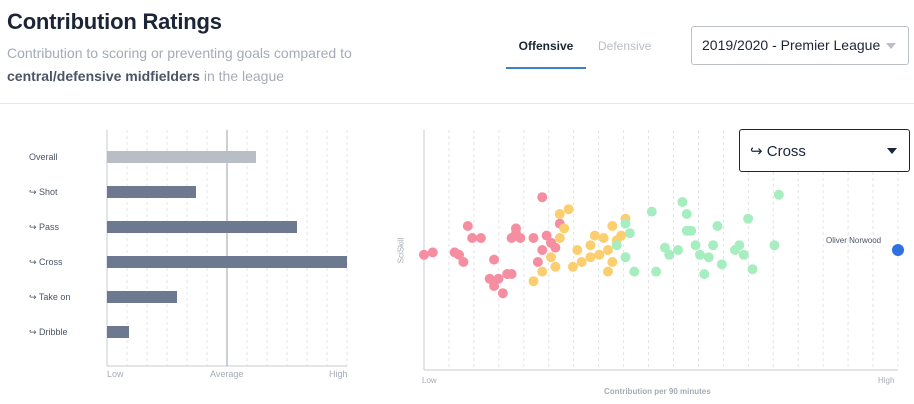 The height and width of the screenshot is (404, 914). What do you see at coordinates (401, 250) in the screenshot?
I see `scatter-y-label: SciSkill` at bounding box center [401, 250].